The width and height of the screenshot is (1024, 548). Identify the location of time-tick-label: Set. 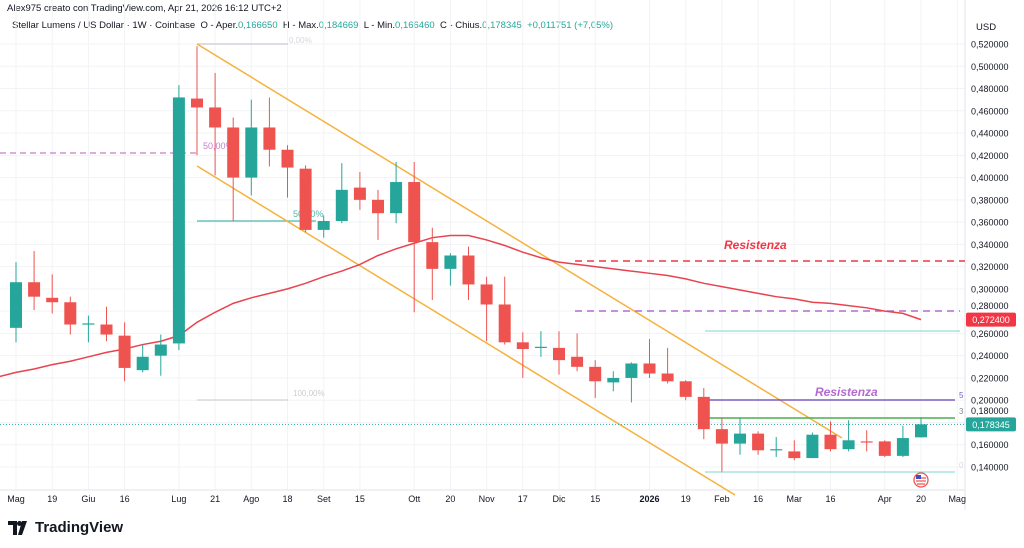
(324, 499).